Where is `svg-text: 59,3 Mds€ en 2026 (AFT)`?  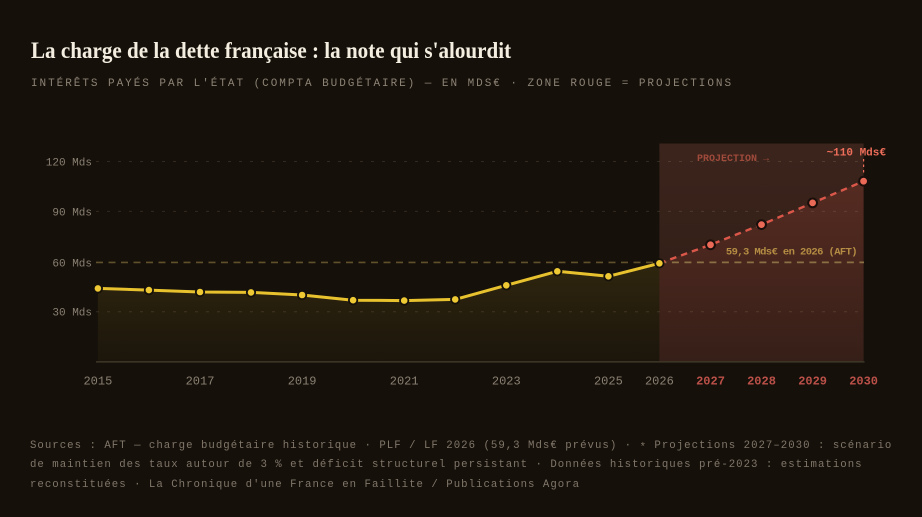
svg-text: 59,3 Mds€ en 2026 (AFT) is located at coordinates (791, 253).